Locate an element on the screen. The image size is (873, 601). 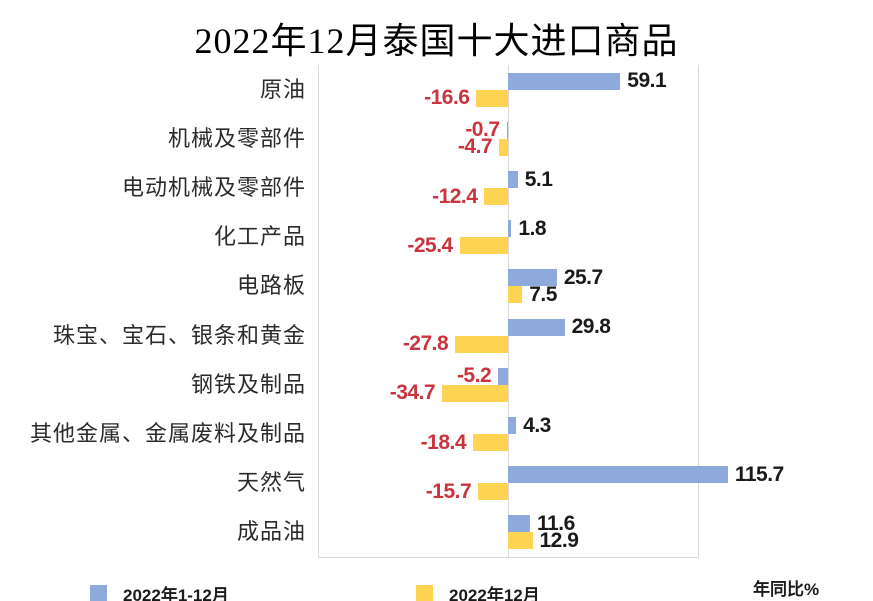
value-label: 115.7 is located at coordinates (759, 474).